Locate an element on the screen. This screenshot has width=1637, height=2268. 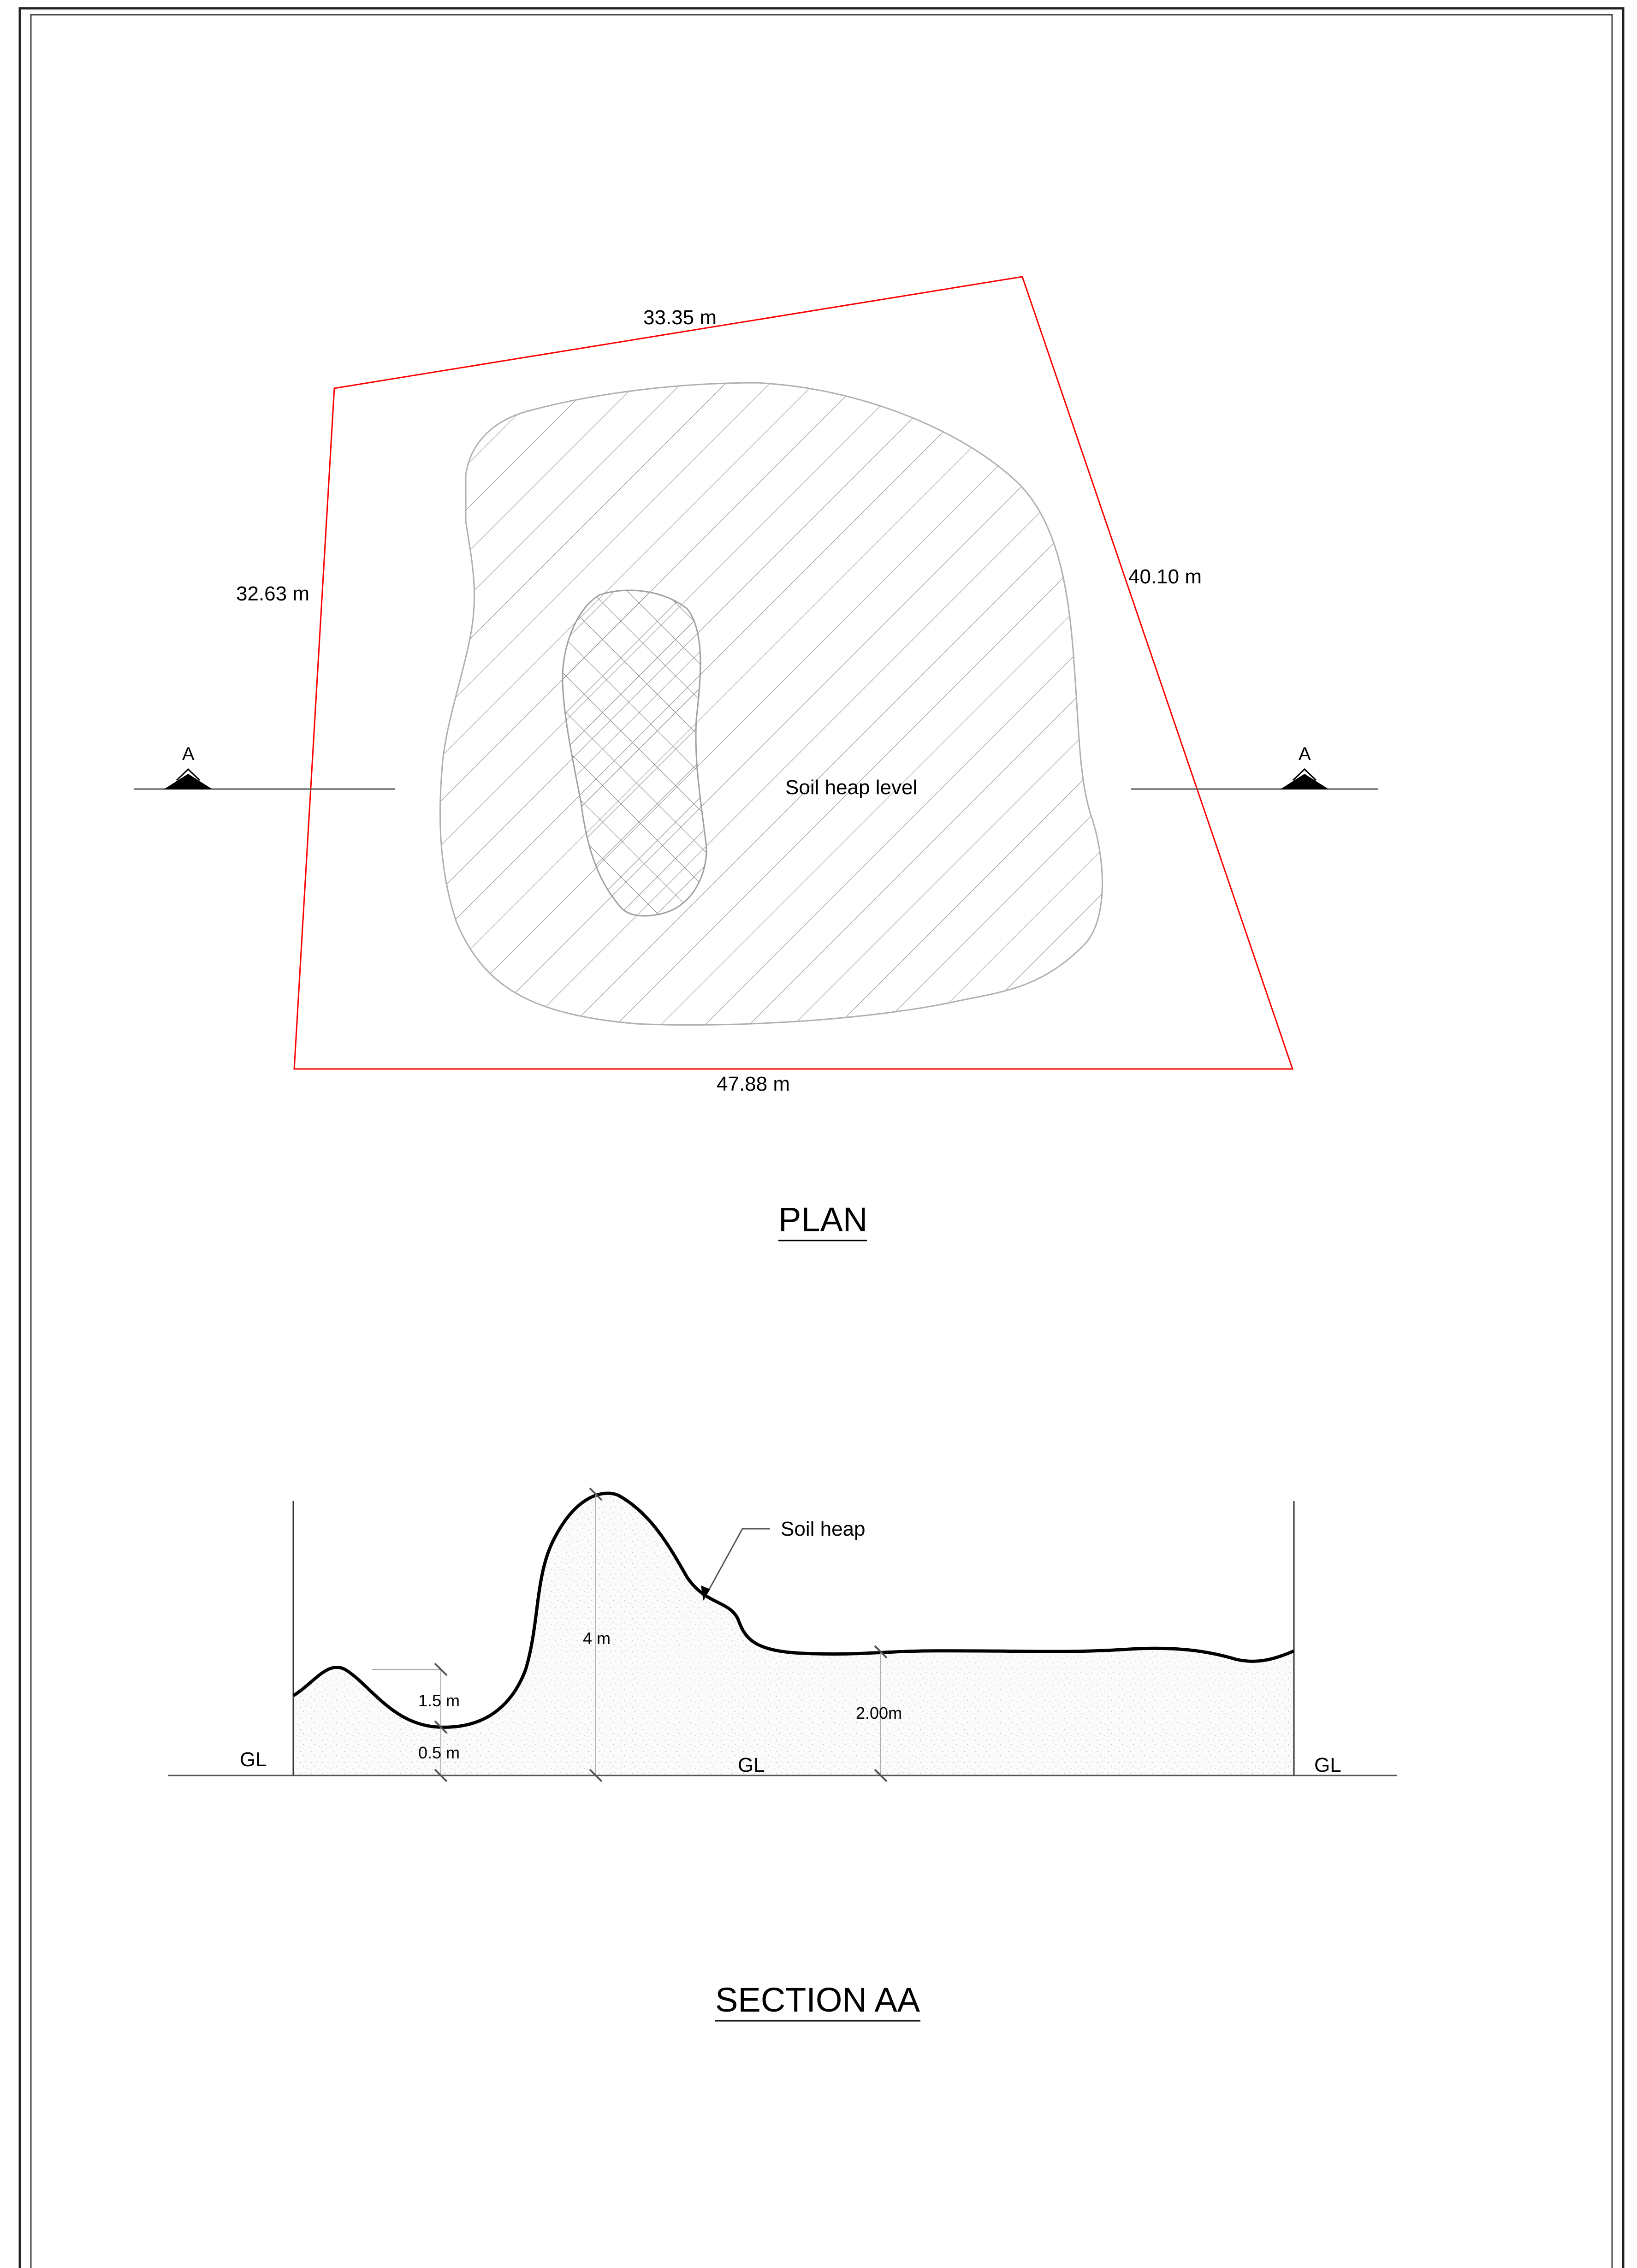
soil-heap-level-label: Soil heap level is located at coordinates (851, 787).